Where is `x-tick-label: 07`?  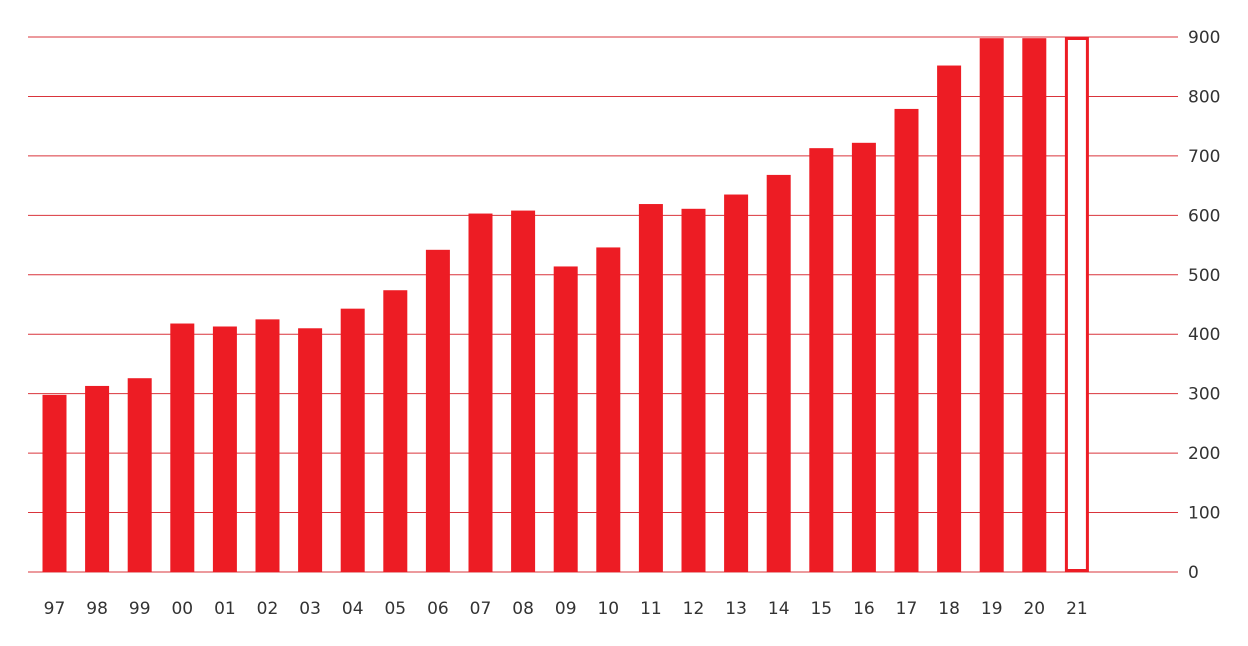 x-tick-label: 07 is located at coordinates (481, 609).